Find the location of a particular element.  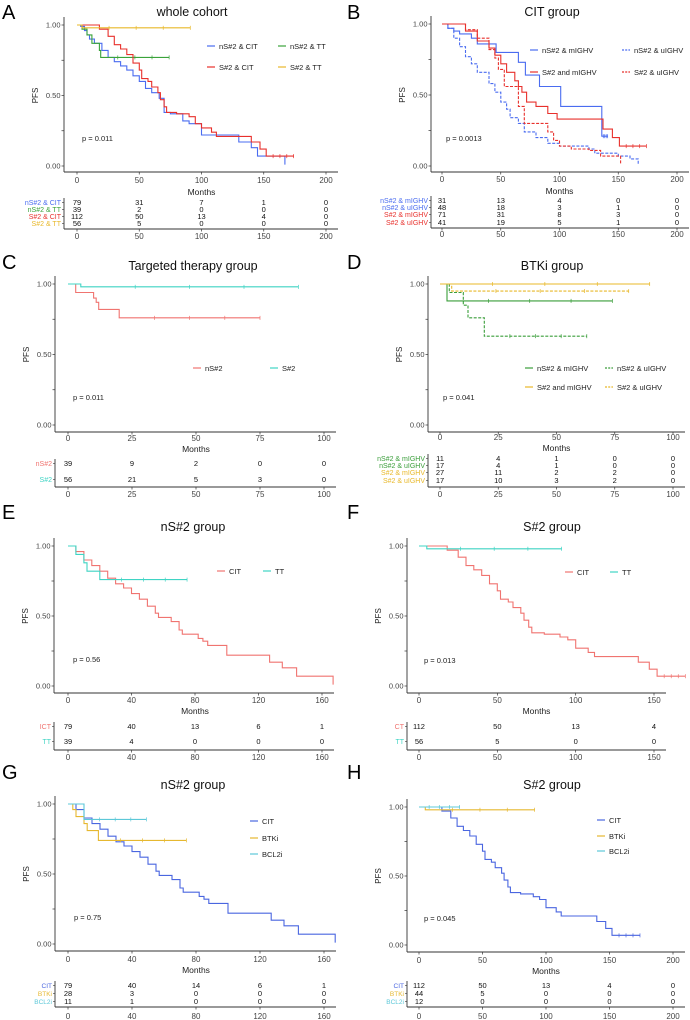

p-value: p = 0.011 is located at coordinates (97, 138).